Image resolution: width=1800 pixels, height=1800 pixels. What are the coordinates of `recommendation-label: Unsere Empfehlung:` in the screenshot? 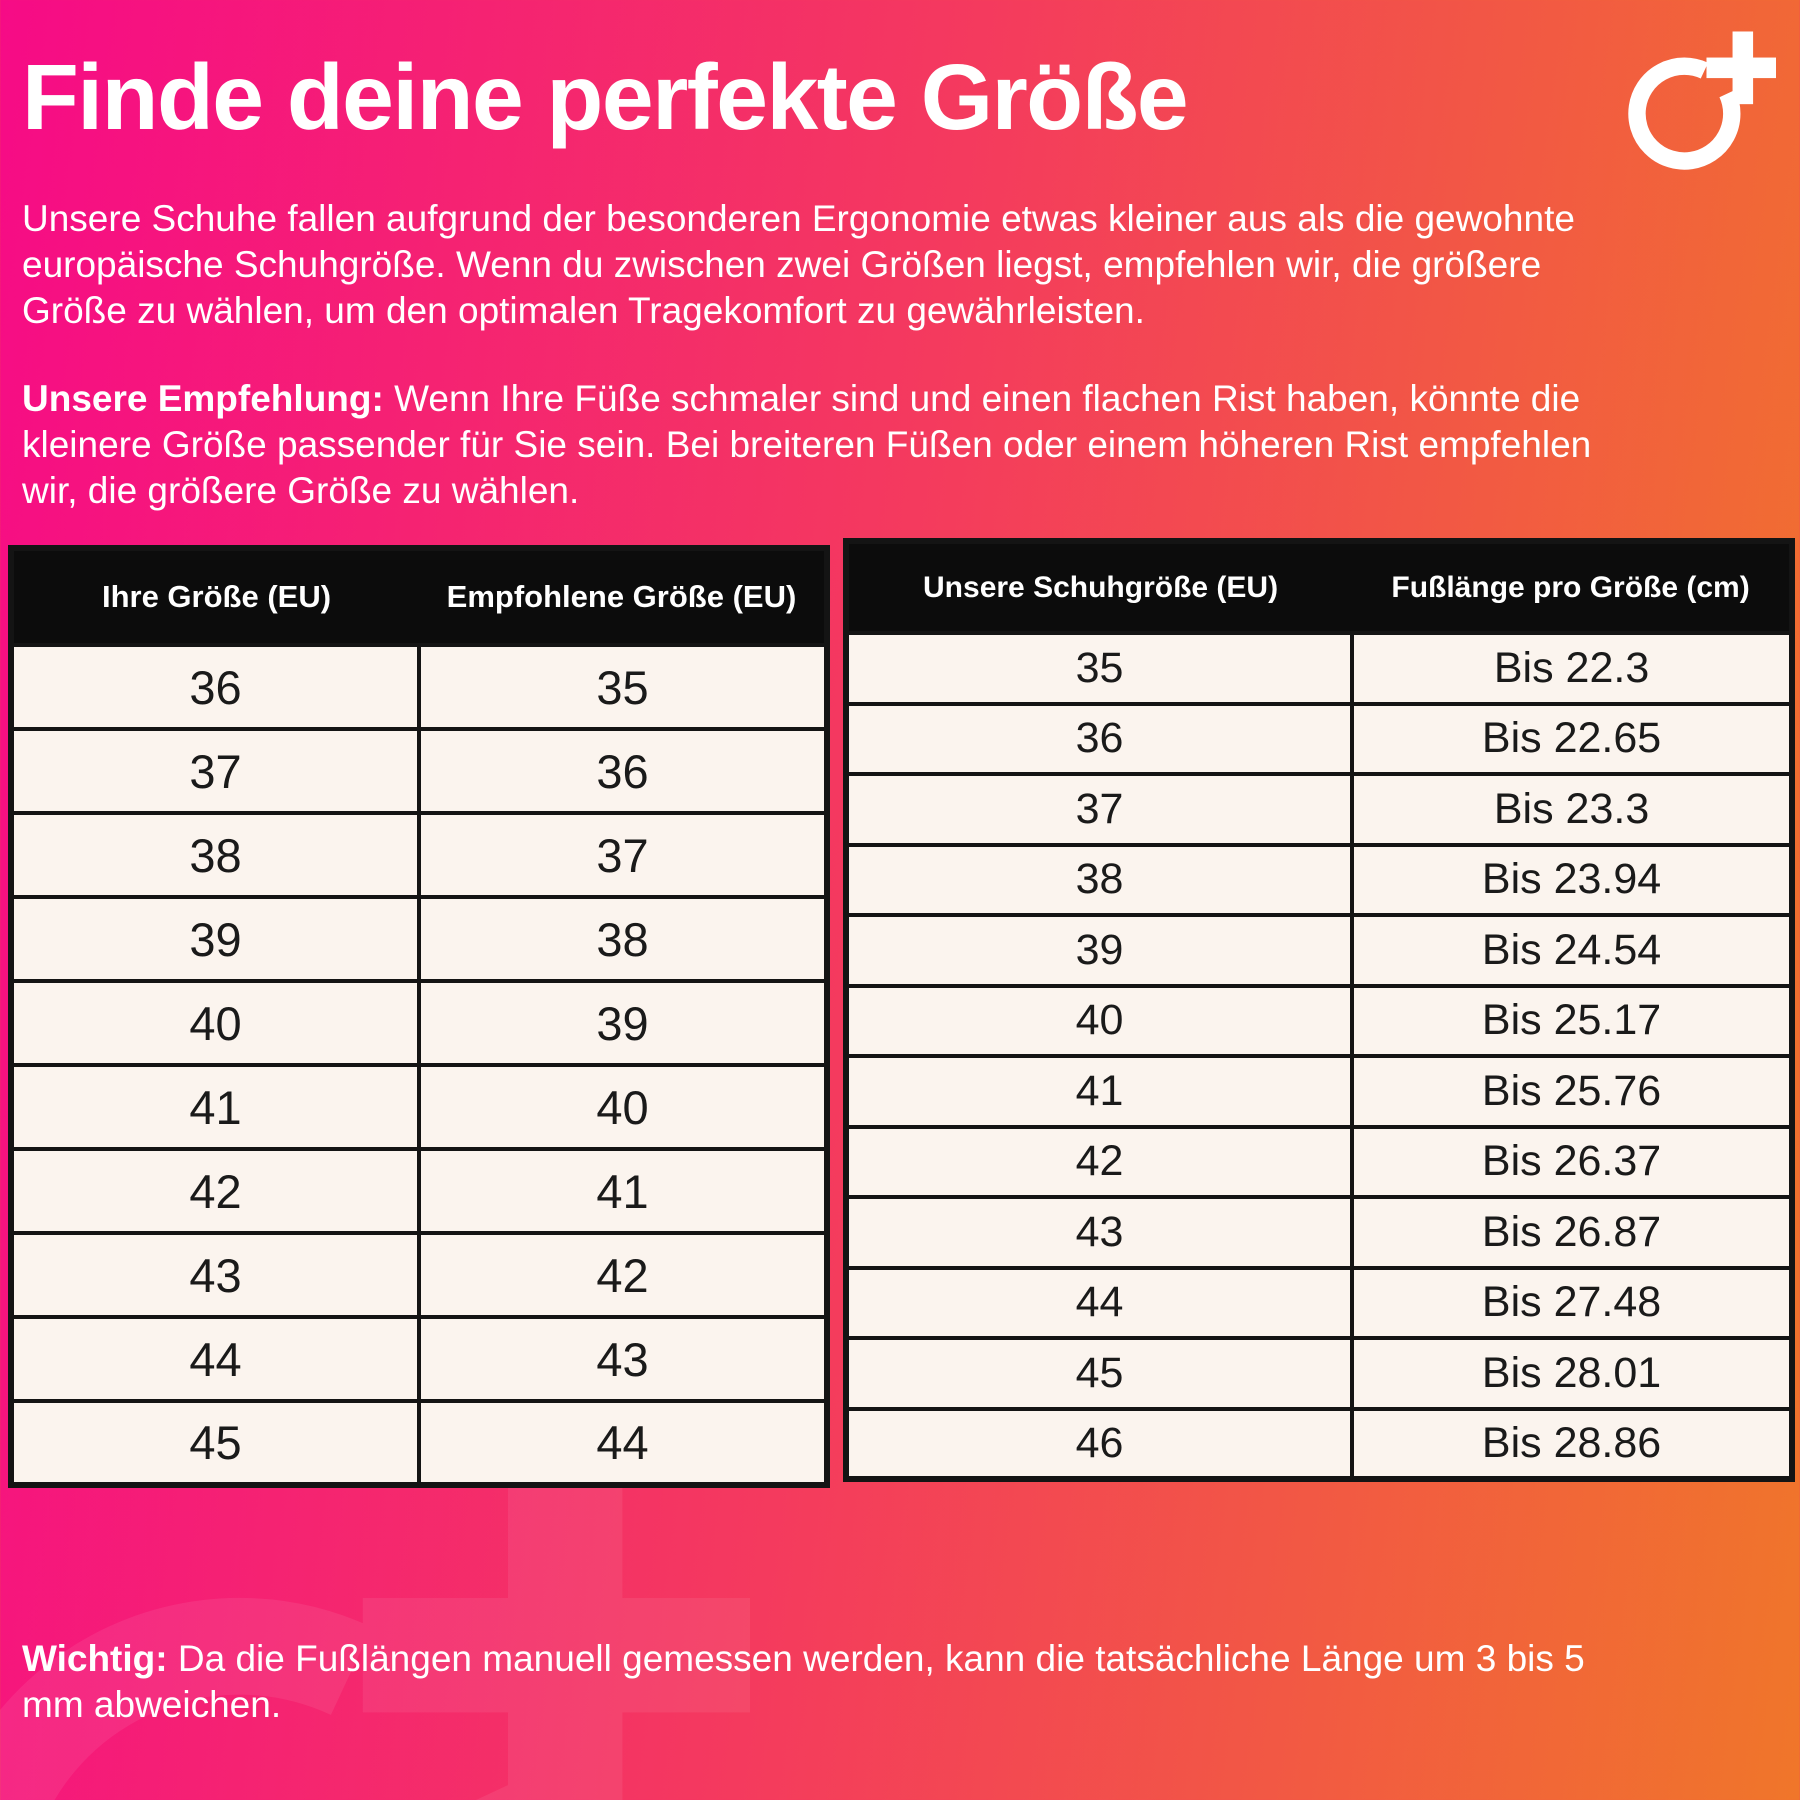 It's located at (203, 398).